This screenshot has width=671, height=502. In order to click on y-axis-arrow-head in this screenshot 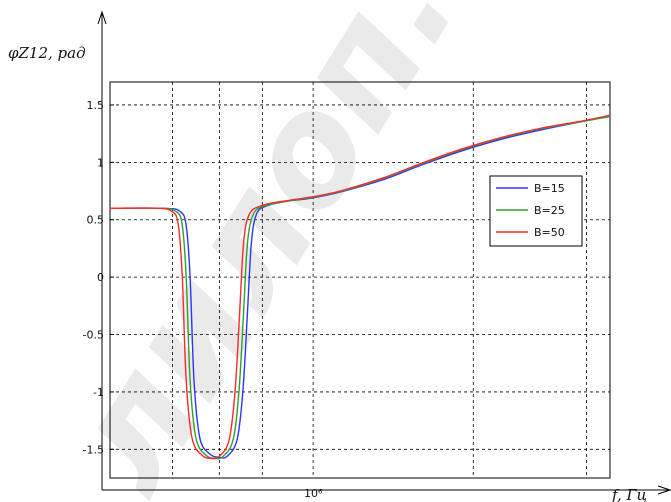, I will do `click(102, 17)`.